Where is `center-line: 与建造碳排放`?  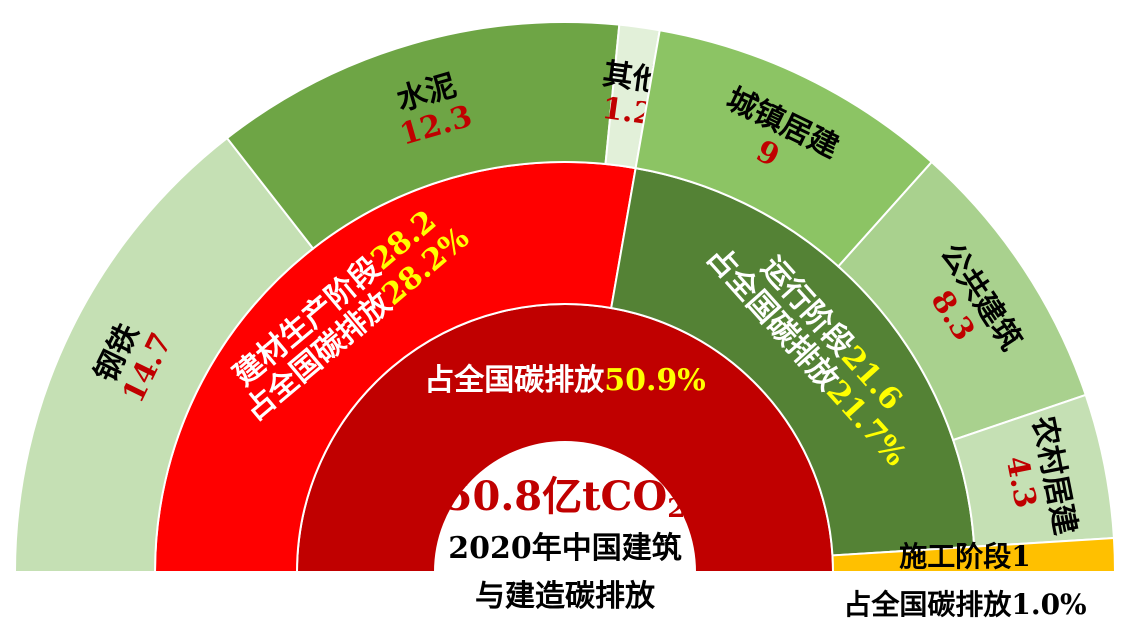 center-line: 与建造碳排放 is located at coordinates (565, 596).